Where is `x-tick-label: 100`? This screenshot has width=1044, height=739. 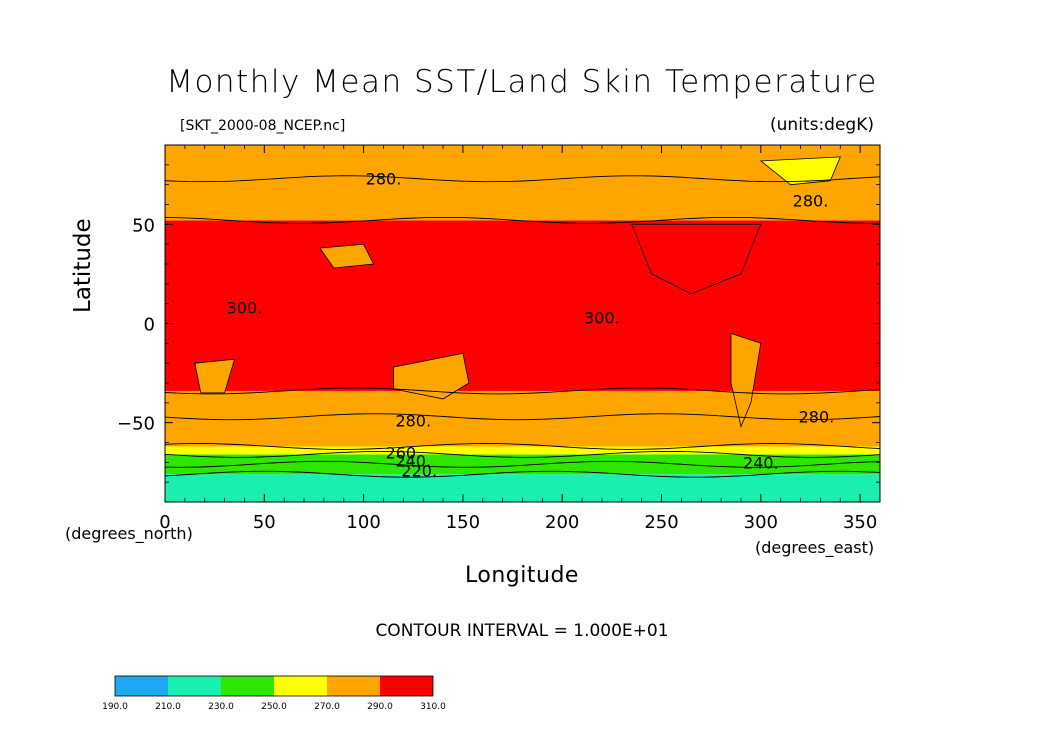
x-tick-label: 100 is located at coordinates (363, 522).